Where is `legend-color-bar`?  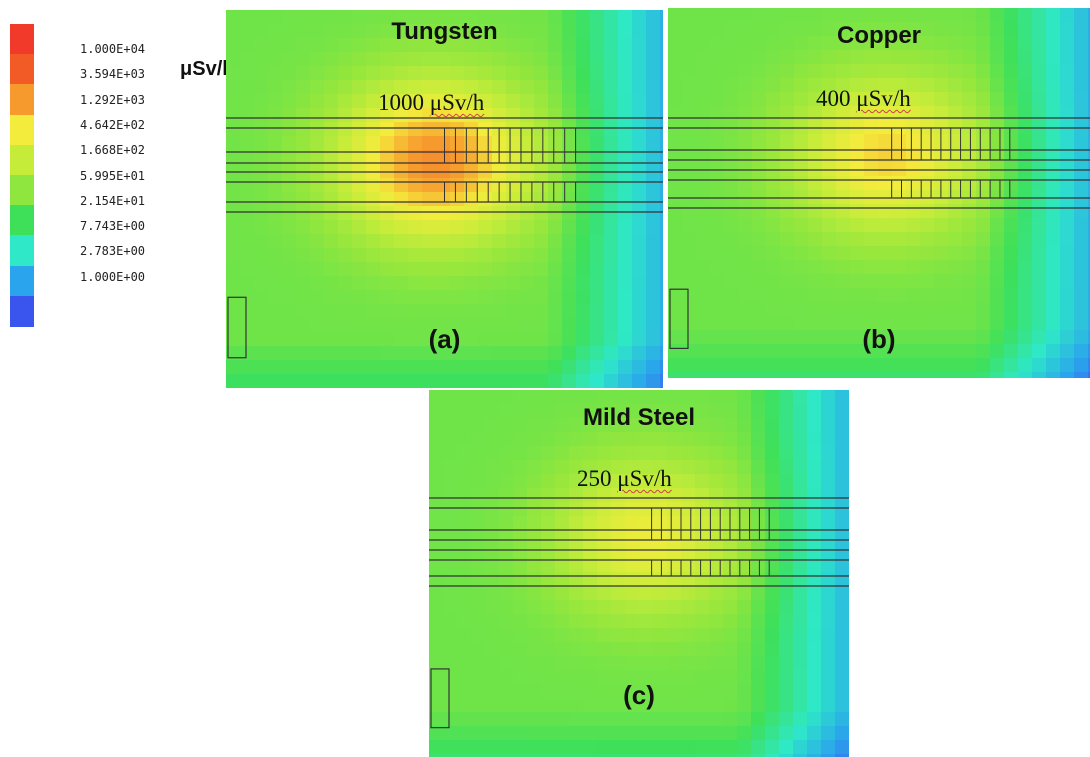
legend-color-bar is located at coordinates (22, 175).